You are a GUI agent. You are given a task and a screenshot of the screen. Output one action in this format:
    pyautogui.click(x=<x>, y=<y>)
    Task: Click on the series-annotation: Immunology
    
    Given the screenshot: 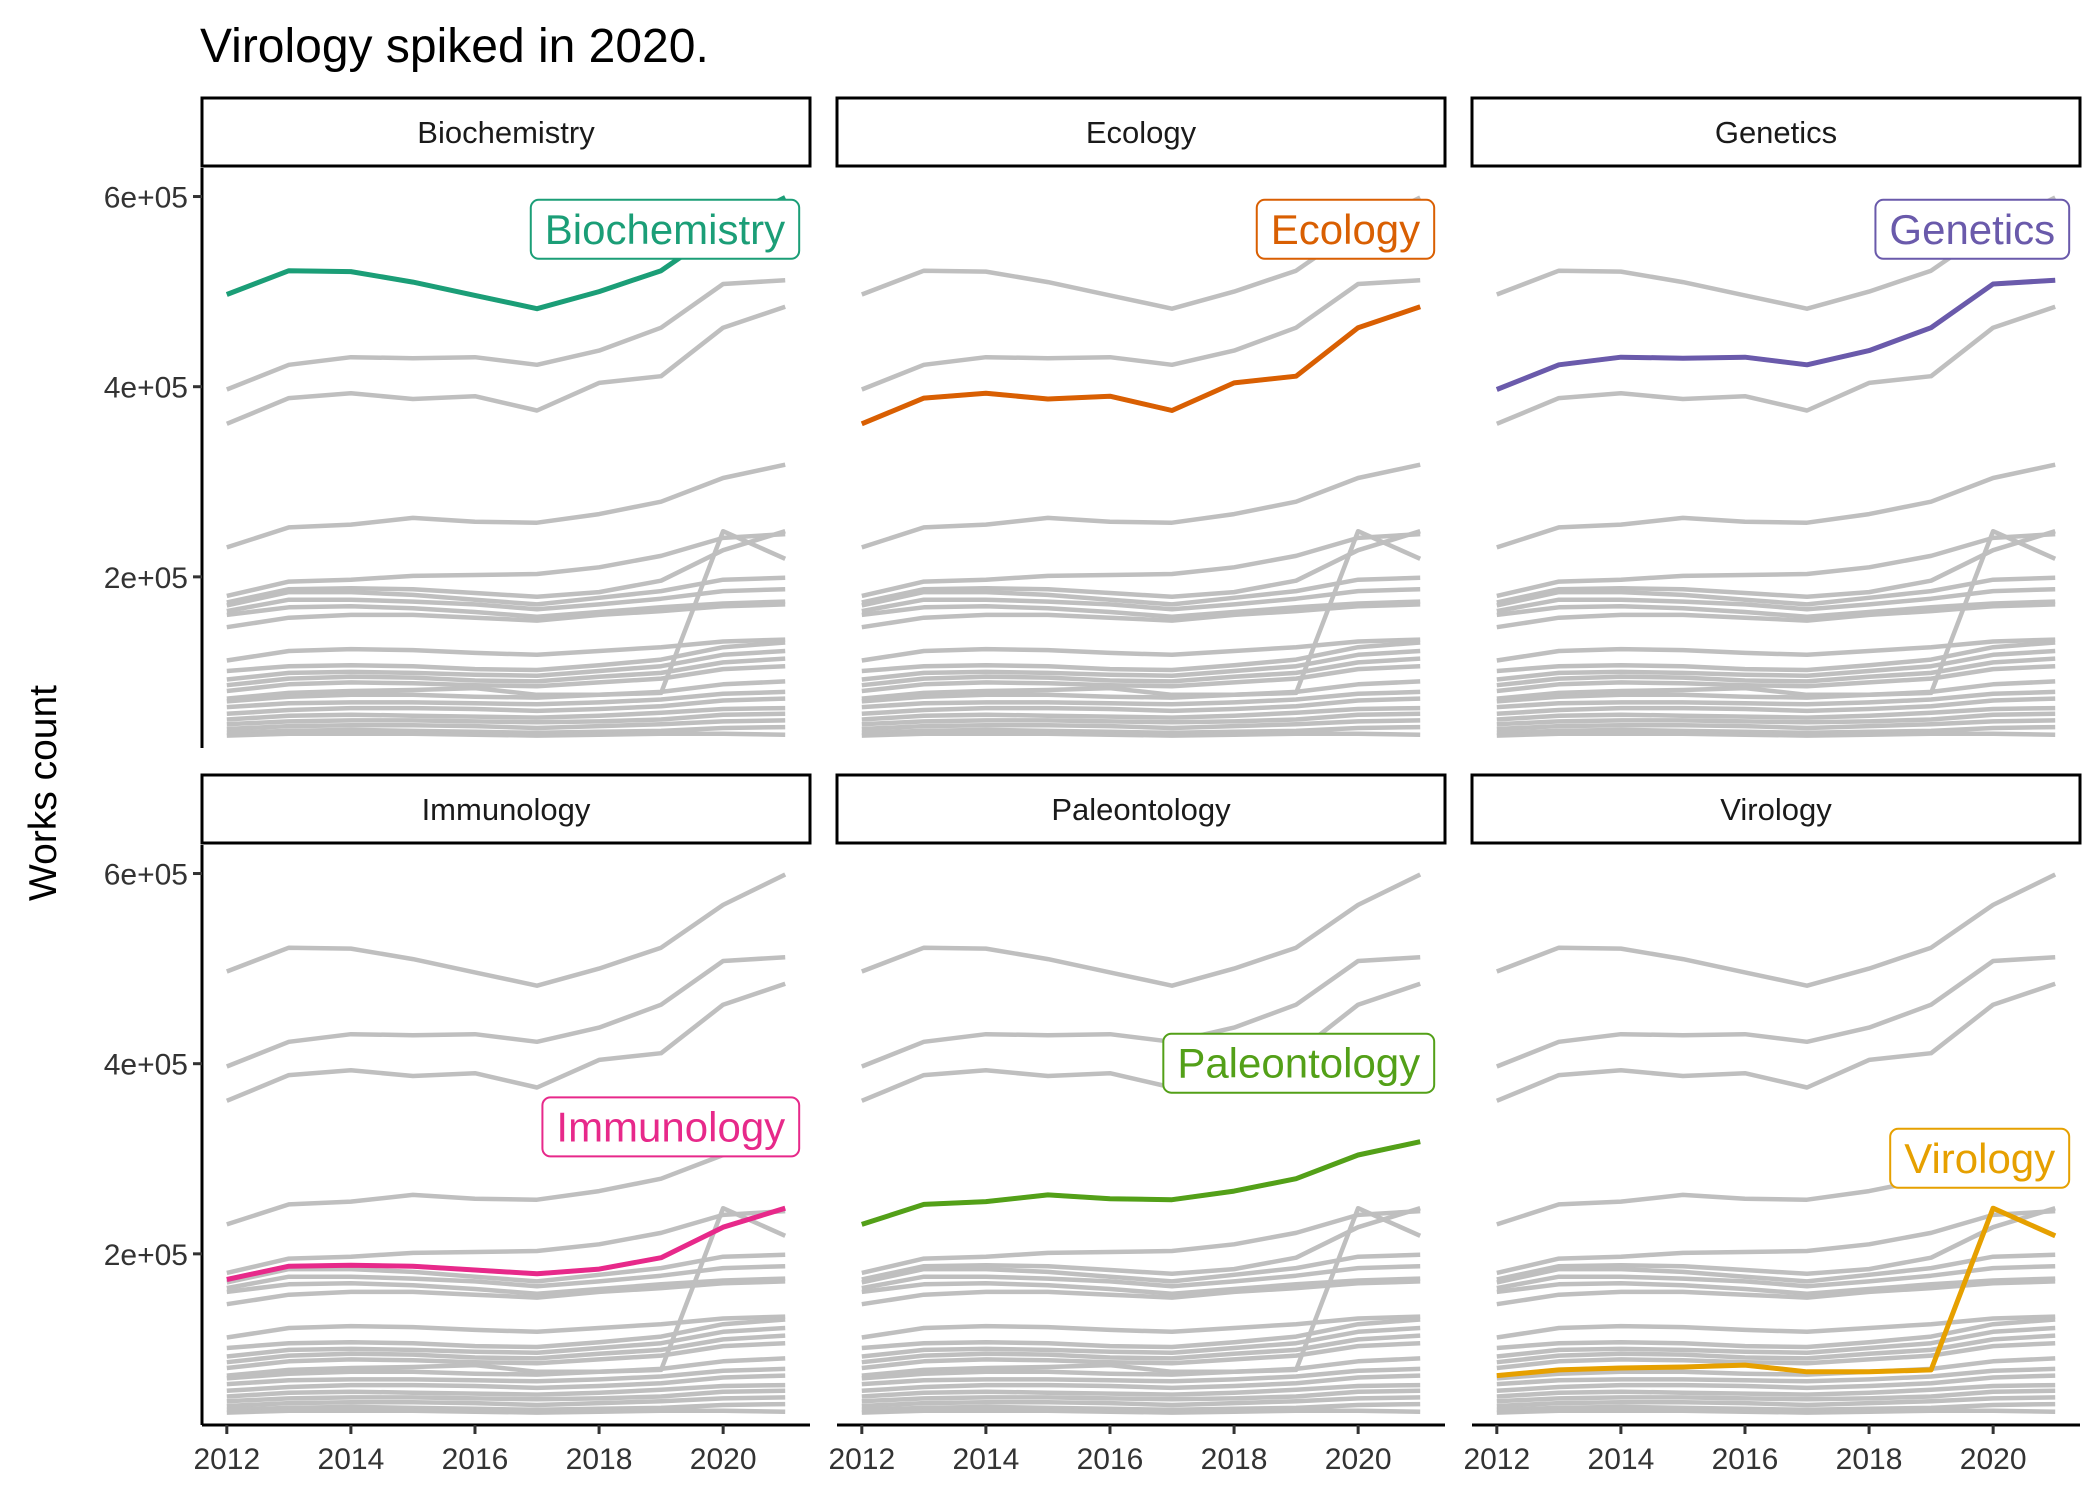 What is the action you would take?
    pyautogui.click(x=671, y=1127)
    